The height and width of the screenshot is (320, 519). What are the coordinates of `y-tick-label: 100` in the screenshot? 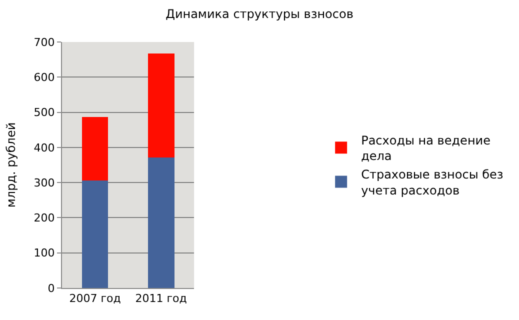 It's located at (44, 253).